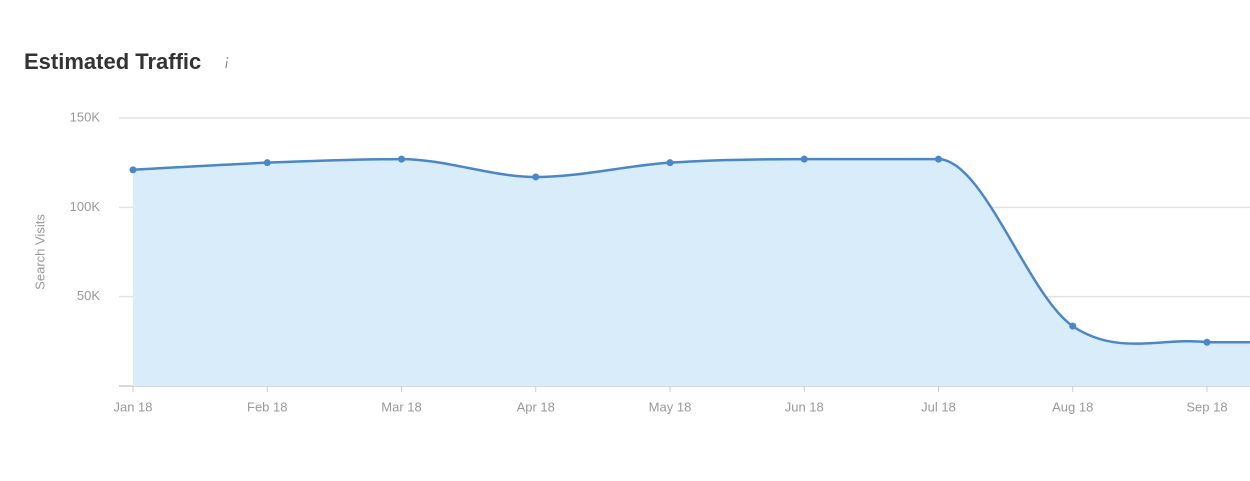  What do you see at coordinates (401, 406) in the screenshot?
I see `x-tick-label: Mar 18` at bounding box center [401, 406].